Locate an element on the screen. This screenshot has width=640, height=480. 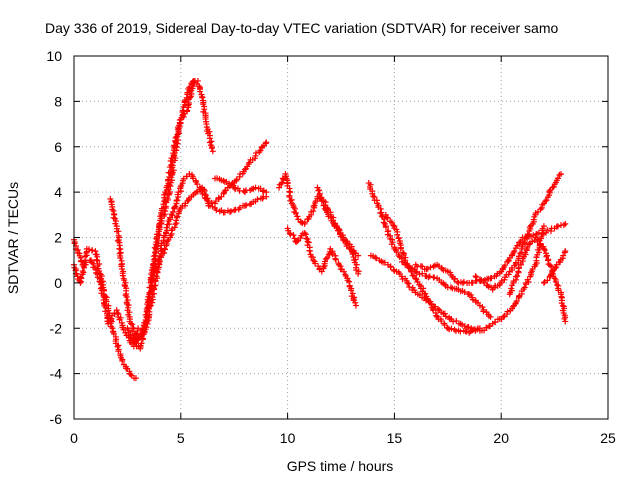
x-tick-label: 10 is located at coordinates (288, 438).